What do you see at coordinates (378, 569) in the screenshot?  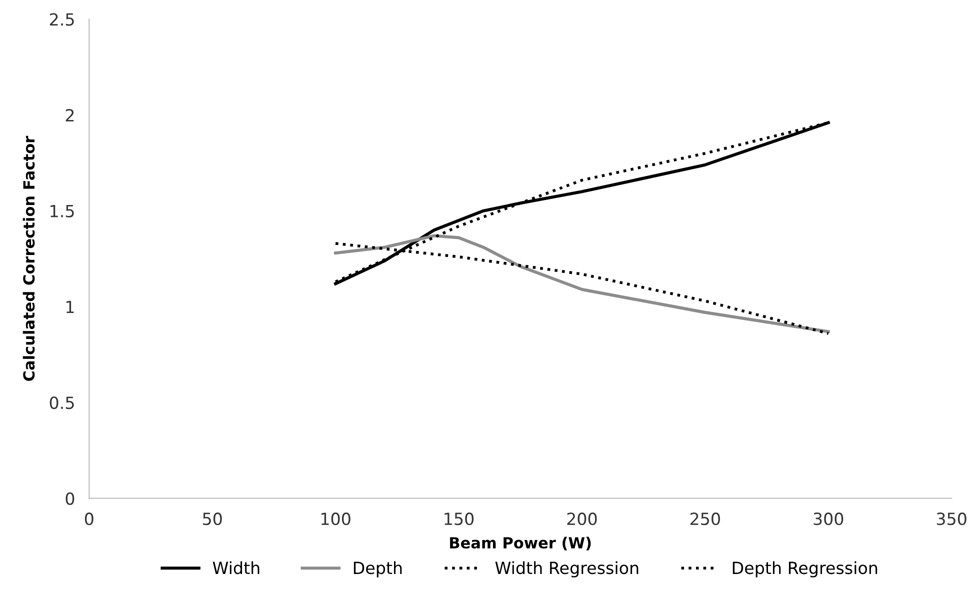 I see `legend-label: Depth` at bounding box center [378, 569].